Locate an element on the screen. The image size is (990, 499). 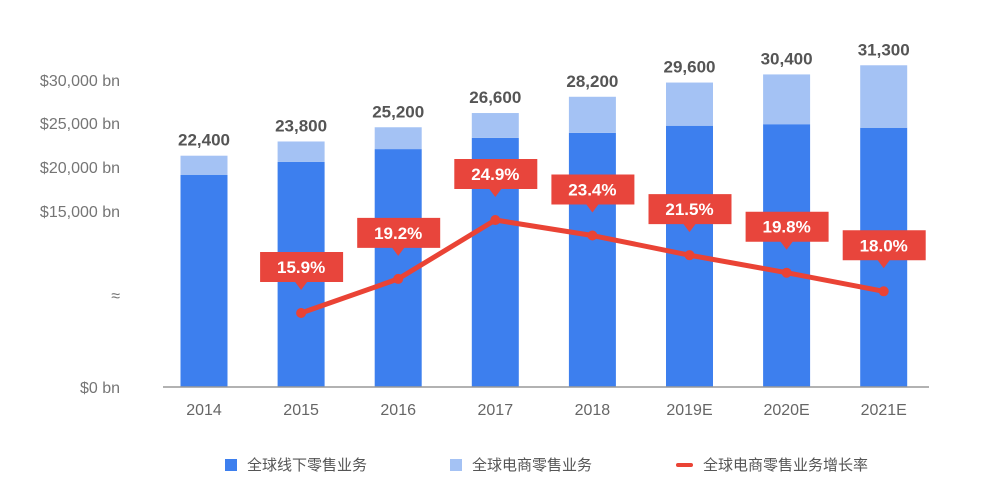
legend: 全球线下零售业务 全球电商零售业务 全球电商零售业务增长率 is located at coordinates (495, 464).